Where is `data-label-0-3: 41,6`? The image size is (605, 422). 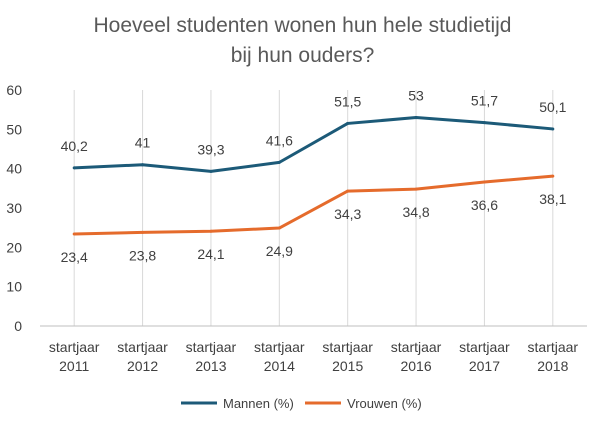 data-label-0-3: 41,6 is located at coordinates (279, 140).